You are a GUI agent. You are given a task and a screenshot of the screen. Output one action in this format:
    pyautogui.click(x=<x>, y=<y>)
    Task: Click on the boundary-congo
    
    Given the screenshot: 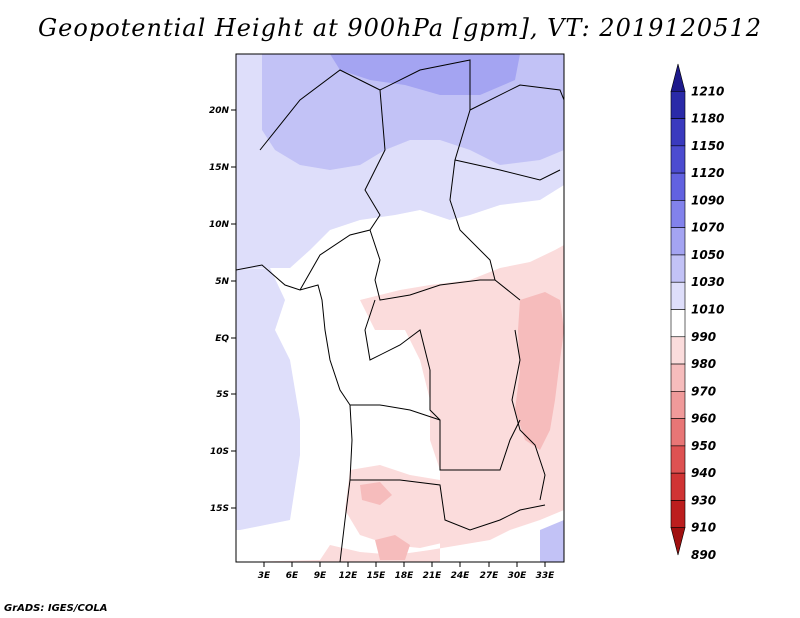 What is the action you would take?
    pyautogui.click(x=442, y=385)
    